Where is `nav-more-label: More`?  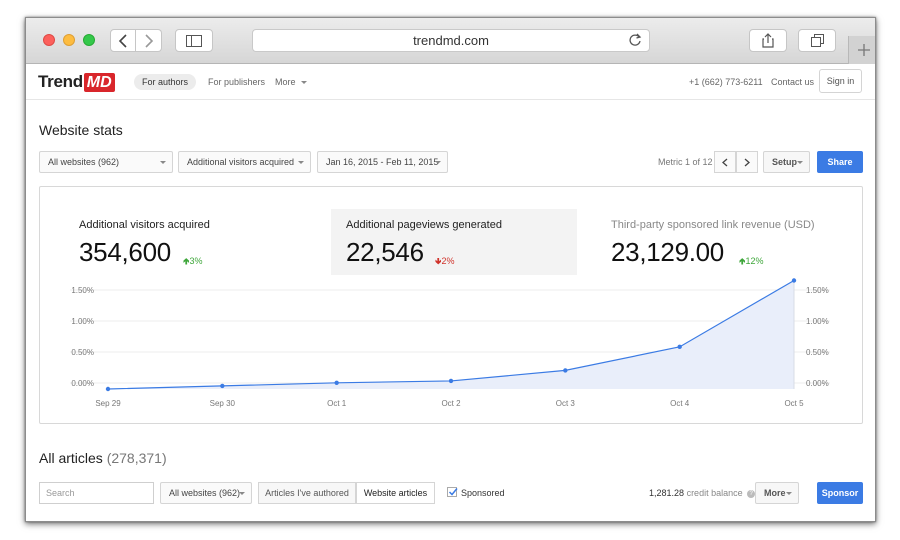 nav-more-label: More is located at coordinates (285, 82).